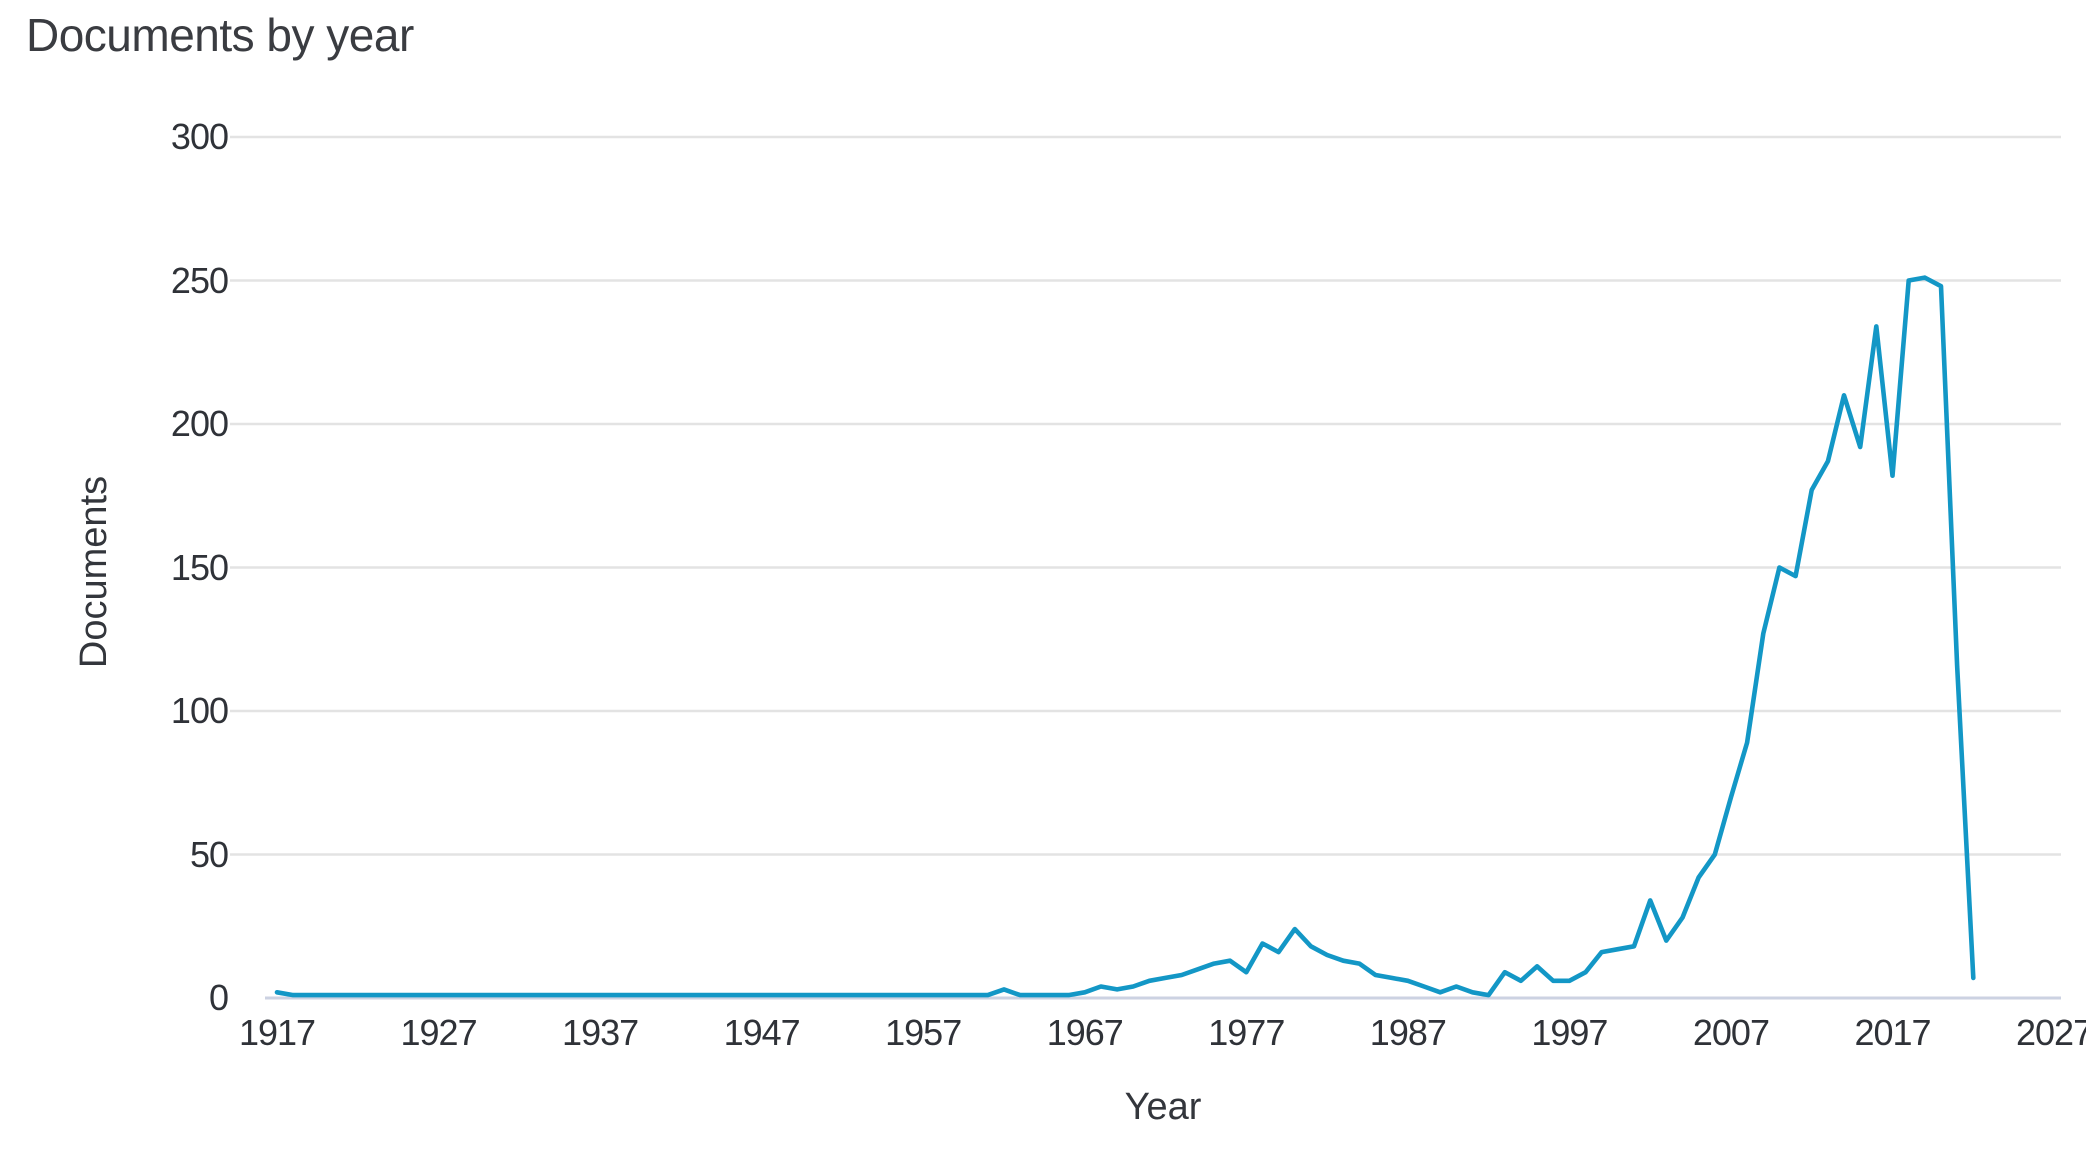 This screenshot has width=2086, height=1161. Describe the element at coordinates (209, 854) in the screenshot. I see `y-tick-label: 50` at that location.